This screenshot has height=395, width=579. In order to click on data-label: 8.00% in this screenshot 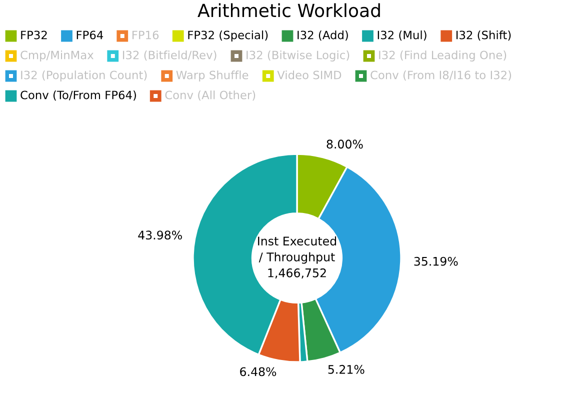, I will do `click(344, 144)`.